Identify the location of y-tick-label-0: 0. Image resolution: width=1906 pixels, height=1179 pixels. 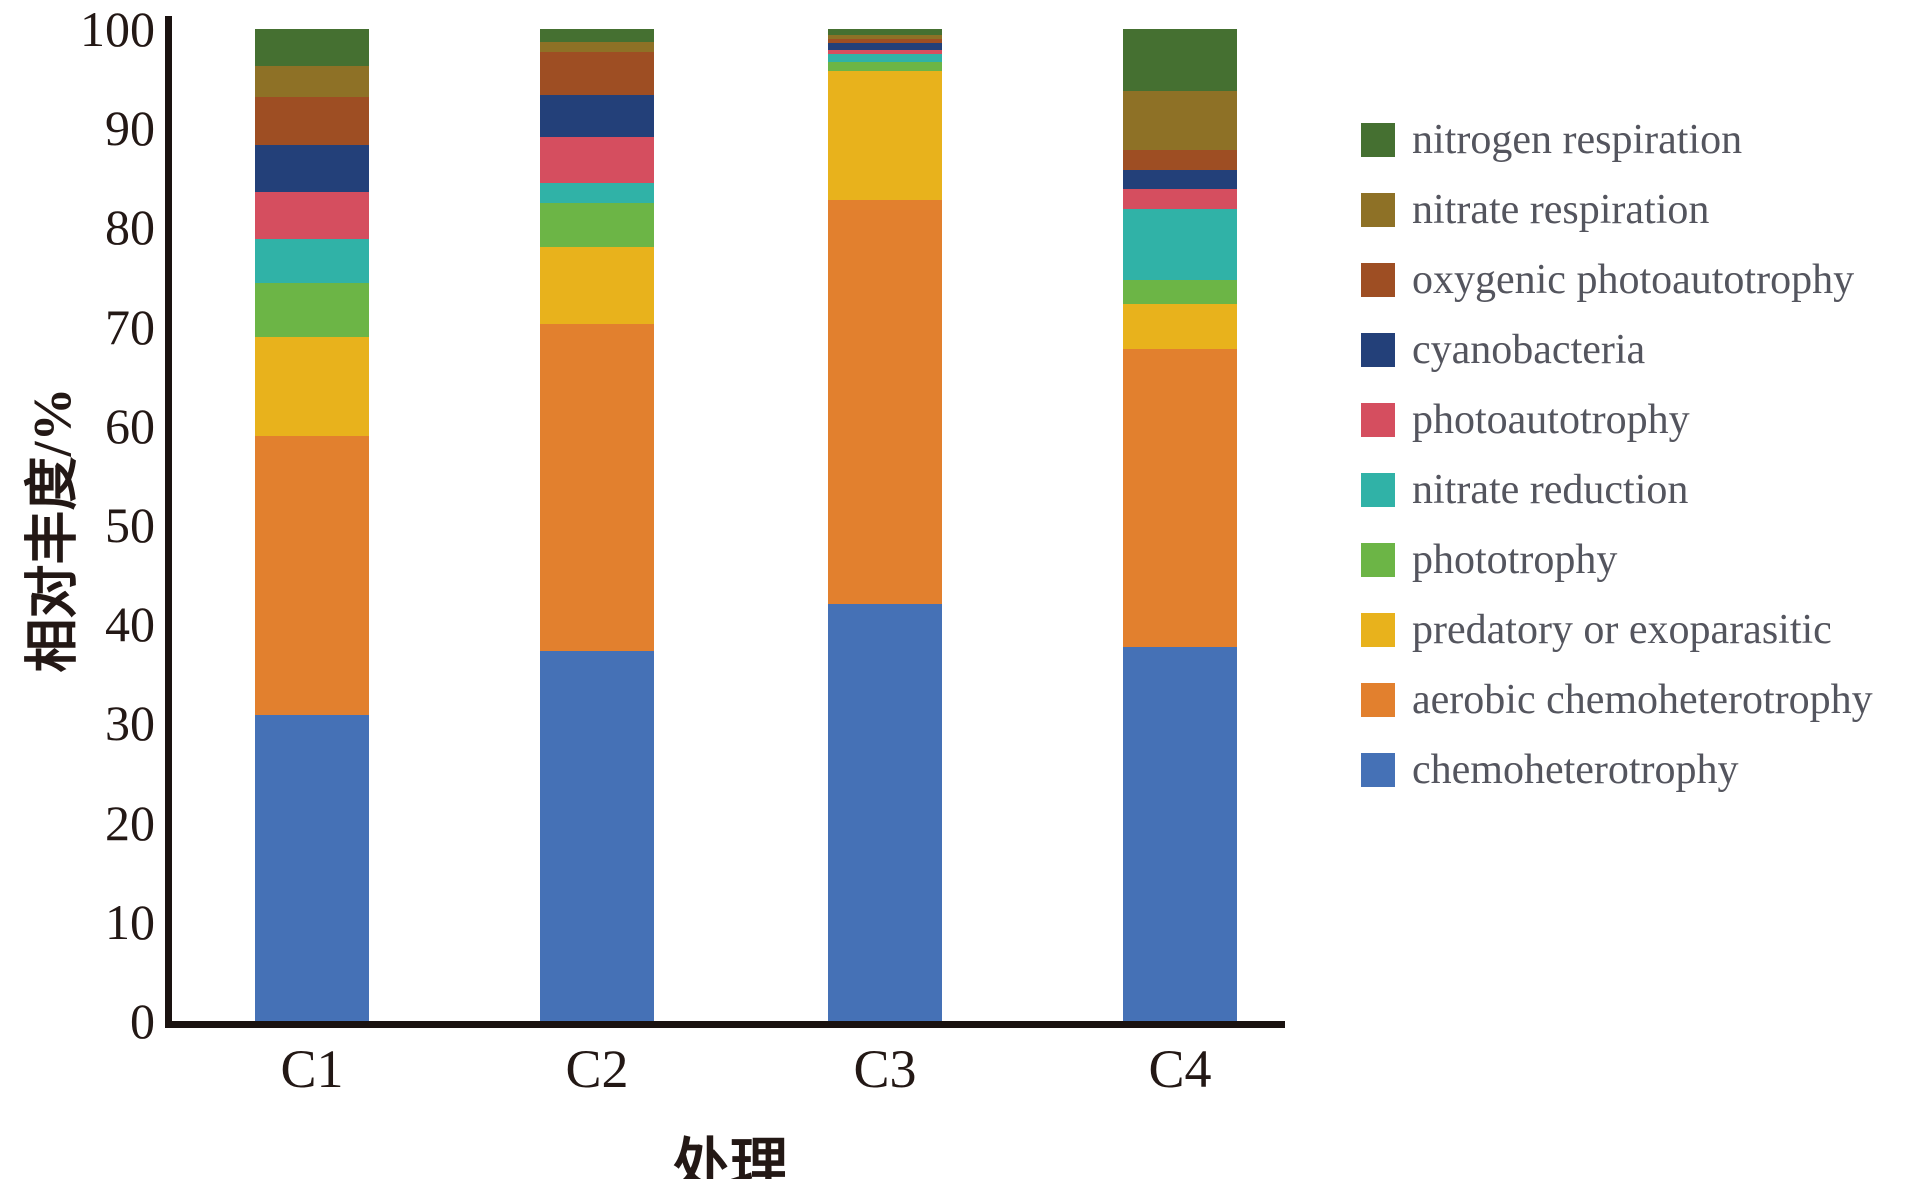
(142, 1021).